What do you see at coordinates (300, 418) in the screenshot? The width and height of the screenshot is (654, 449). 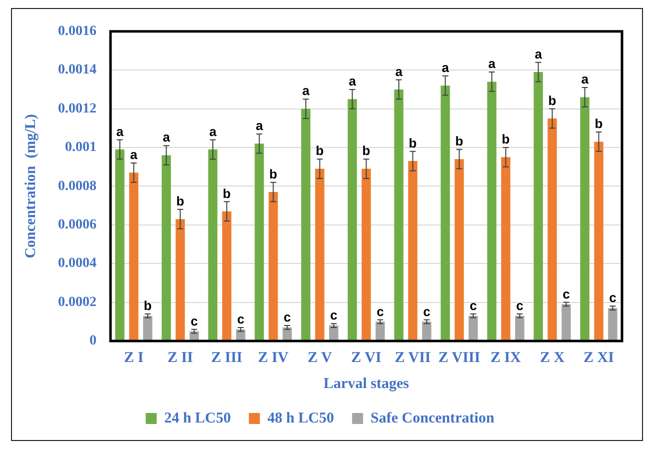 I see `legend-label: 48 h LC50` at bounding box center [300, 418].